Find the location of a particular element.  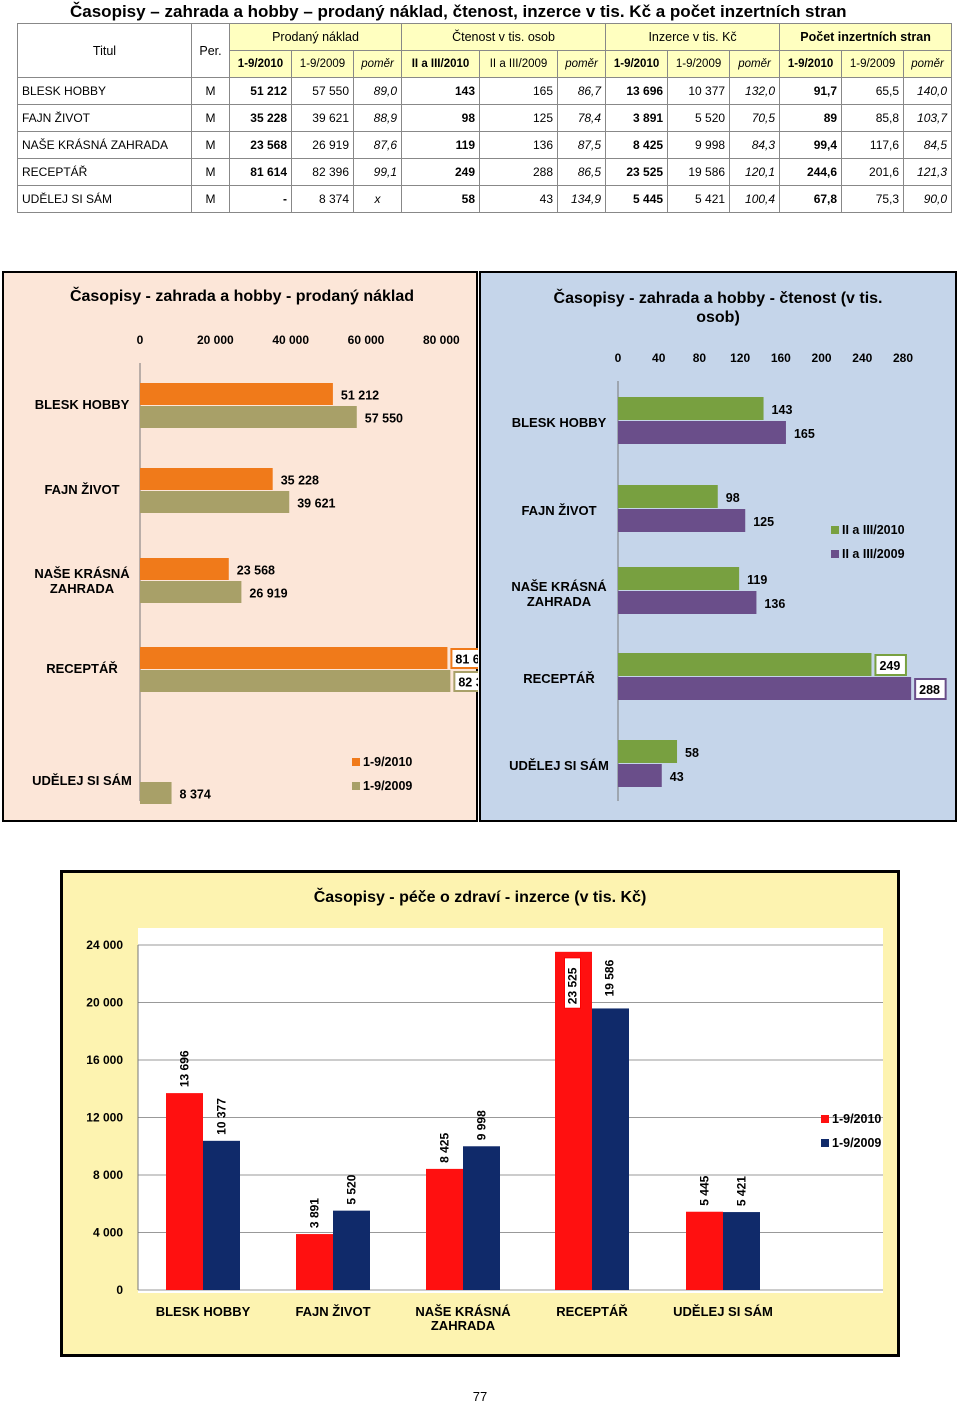

table-cell: 65,5 is located at coordinates (873, 91).